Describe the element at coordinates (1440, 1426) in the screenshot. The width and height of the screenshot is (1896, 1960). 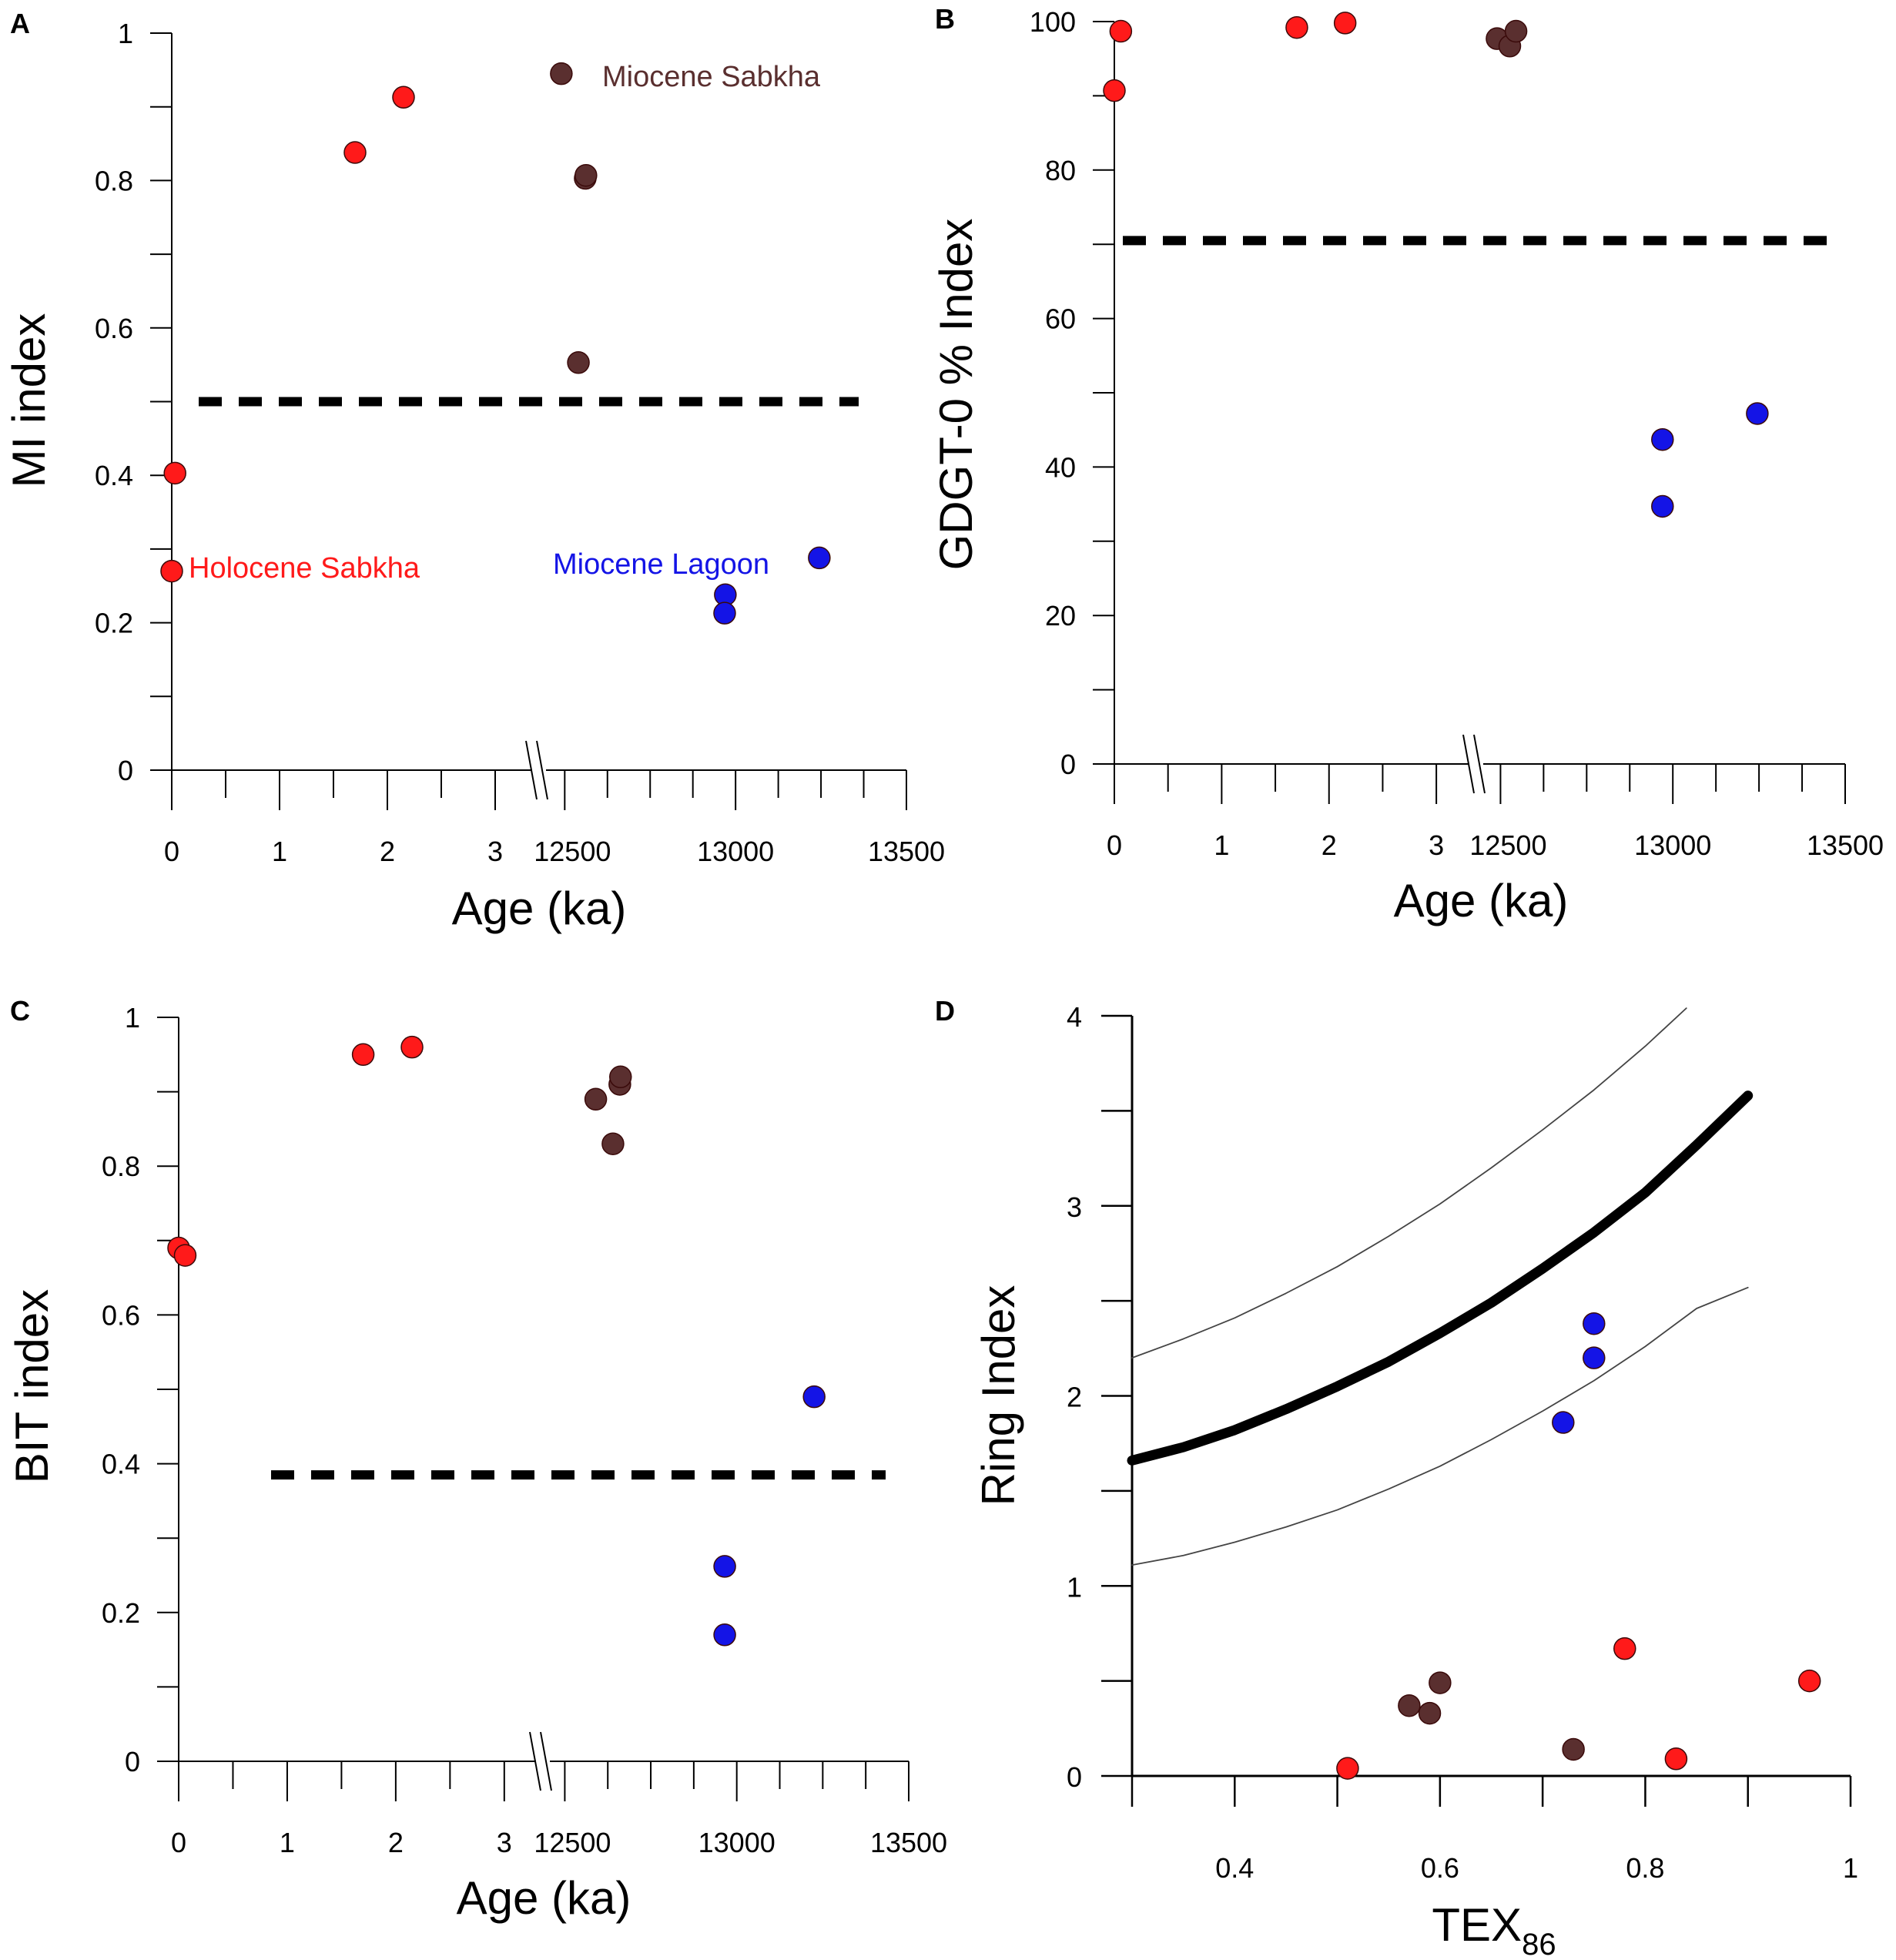
I see `curve-lower-bound` at that location.